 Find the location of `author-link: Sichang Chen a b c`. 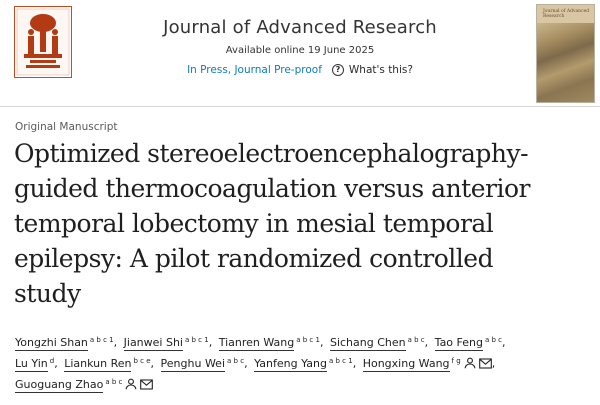

author-link: Sichang Chen a b c is located at coordinates (377, 343).